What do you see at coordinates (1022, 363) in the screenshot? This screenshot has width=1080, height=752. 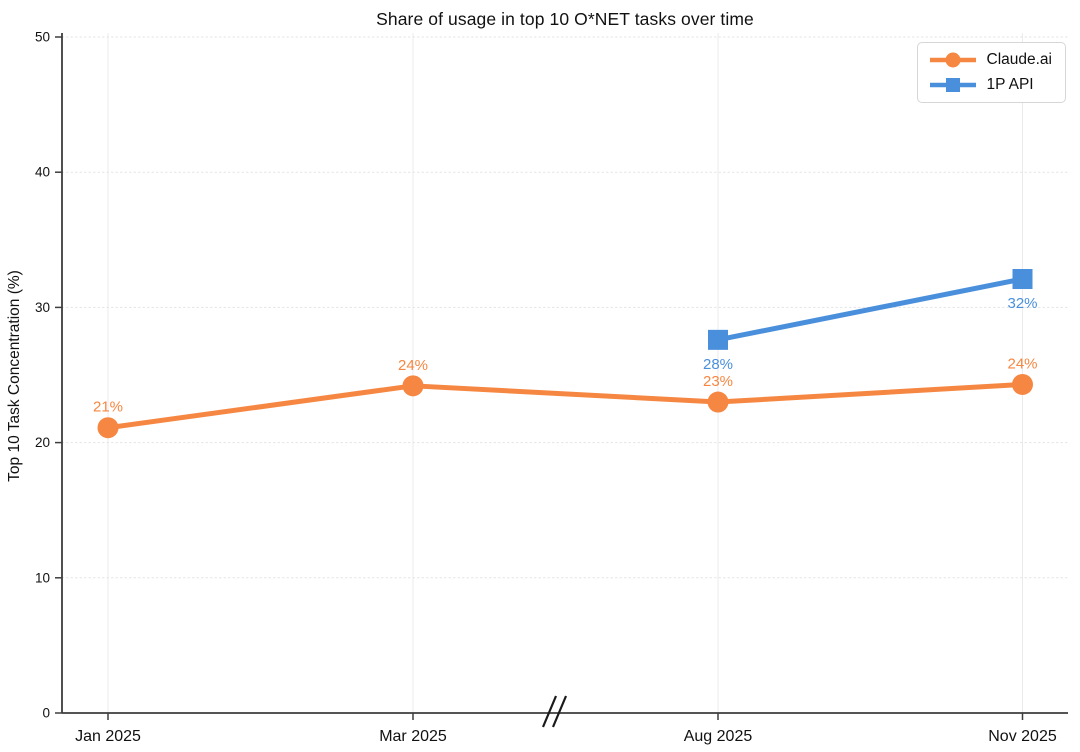 I see `data-label-claude-ai-nov-2025: 24%` at bounding box center [1022, 363].